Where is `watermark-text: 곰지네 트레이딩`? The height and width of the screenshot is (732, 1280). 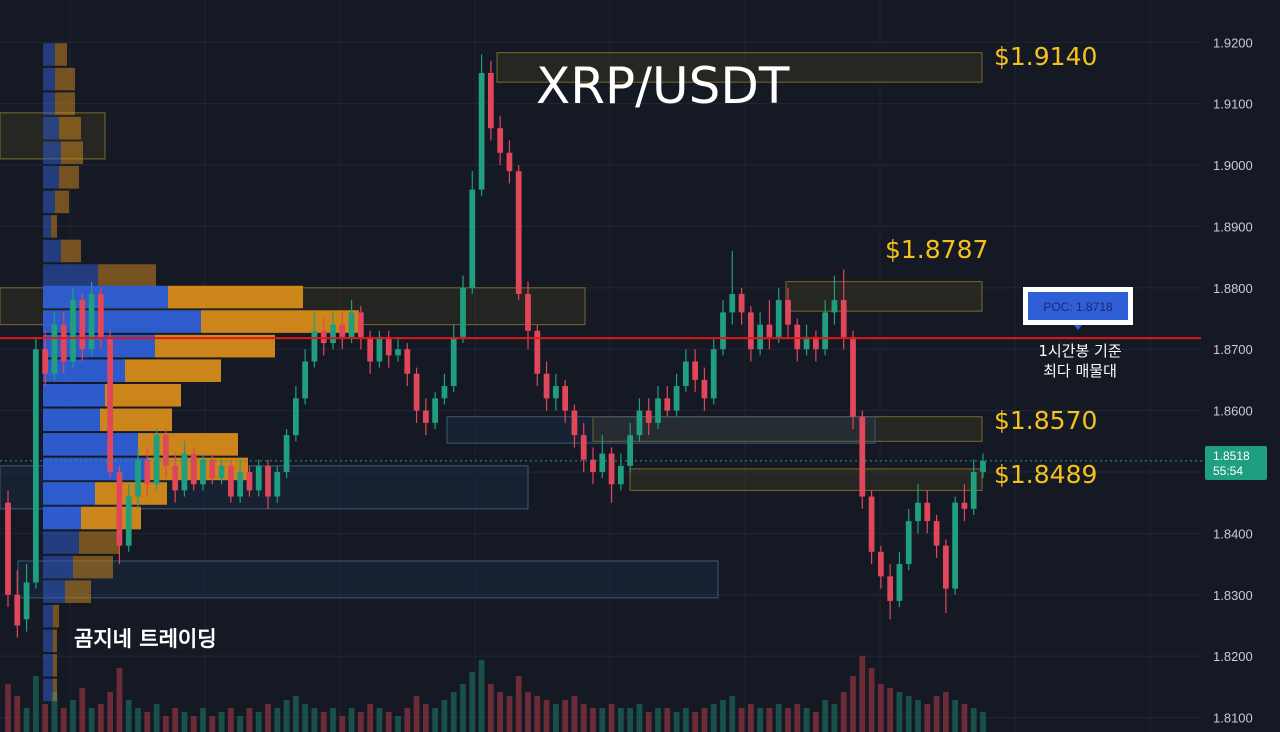
watermark-text: 곰지네 트레이딩 is located at coordinates (145, 639).